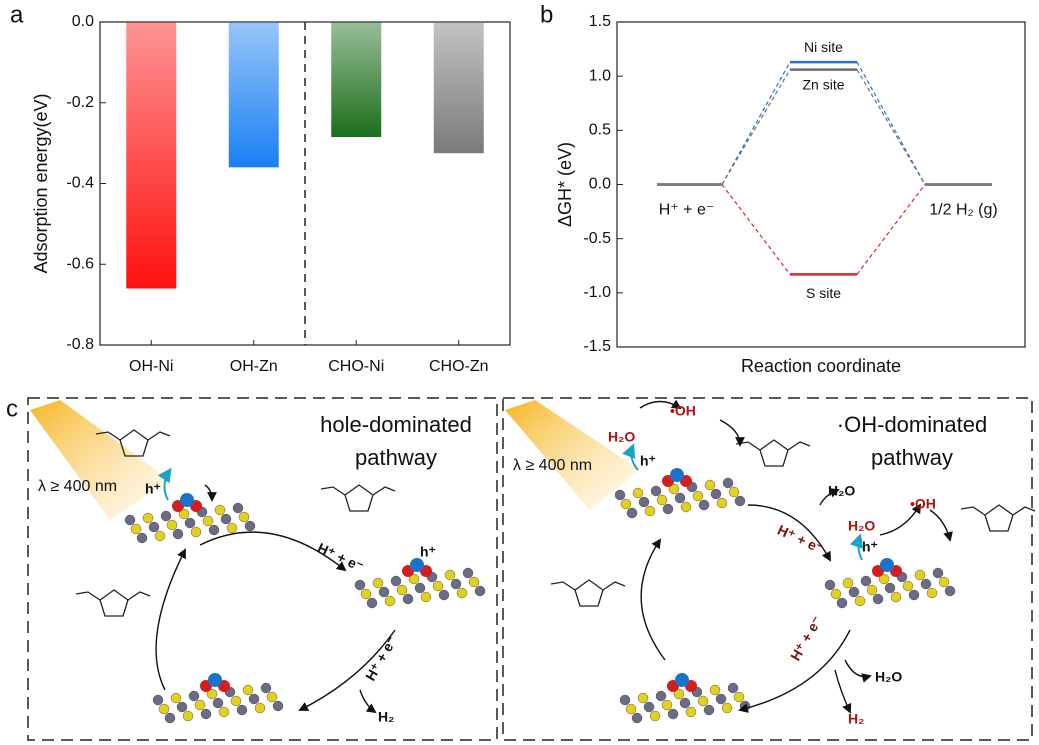 The width and height of the screenshot is (1039, 745). What do you see at coordinates (912, 457) in the screenshot?
I see `pathway-title: pathway` at bounding box center [912, 457].